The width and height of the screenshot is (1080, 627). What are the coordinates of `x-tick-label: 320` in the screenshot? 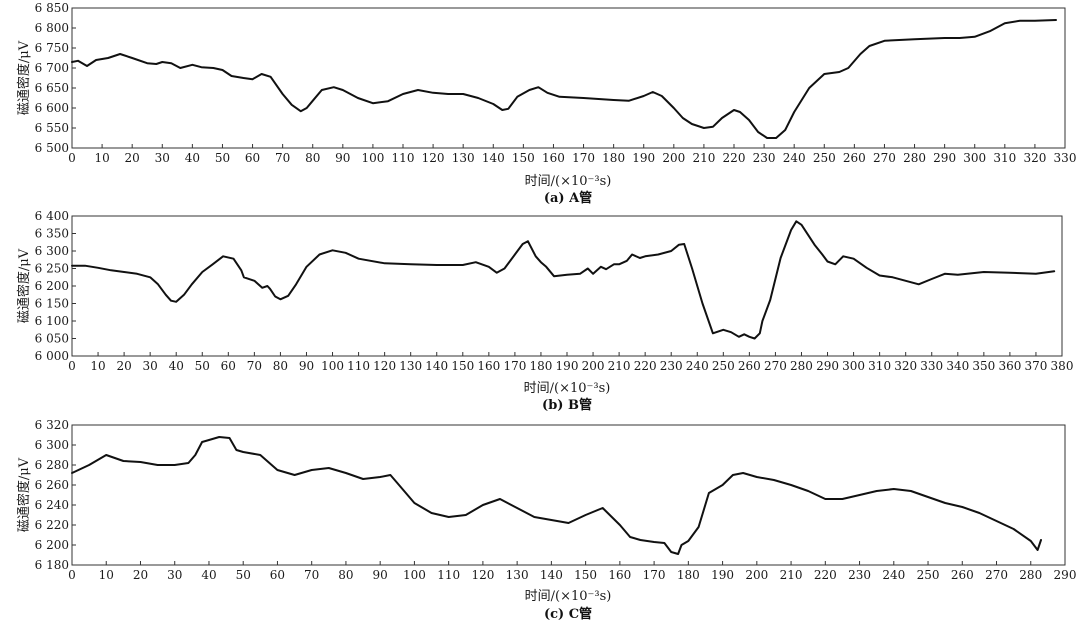 It's located at (1034, 158).